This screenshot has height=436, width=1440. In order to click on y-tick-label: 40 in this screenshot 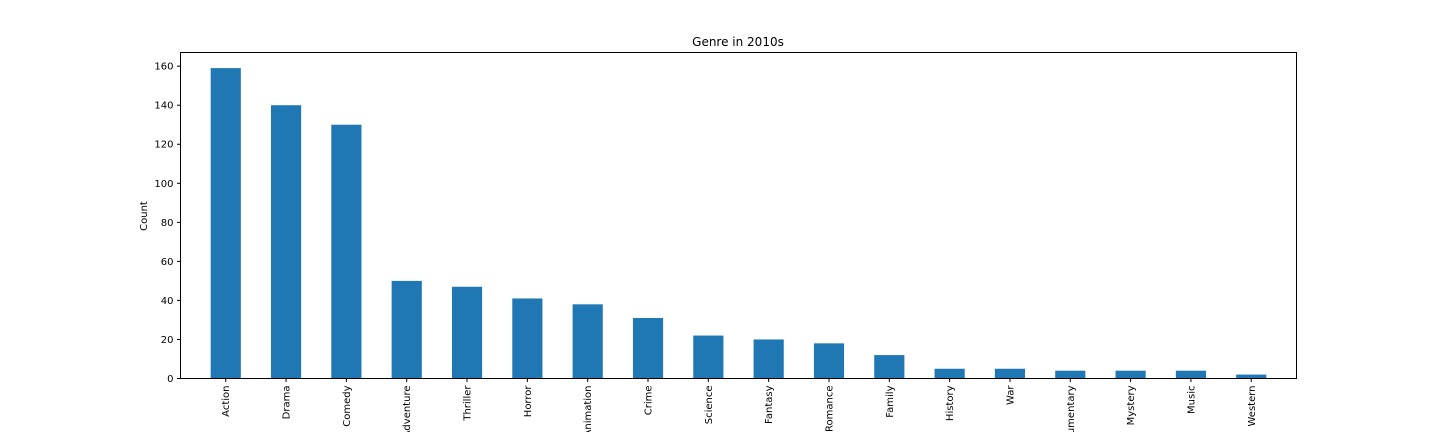, I will do `click(167, 301)`.